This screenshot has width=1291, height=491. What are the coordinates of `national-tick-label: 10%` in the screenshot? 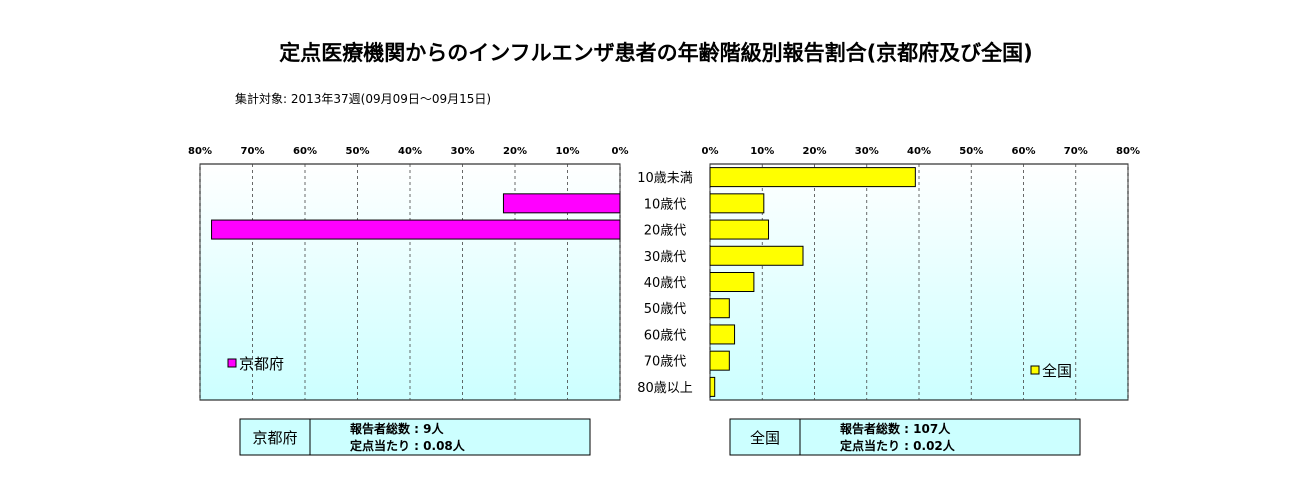 It's located at (762, 151).